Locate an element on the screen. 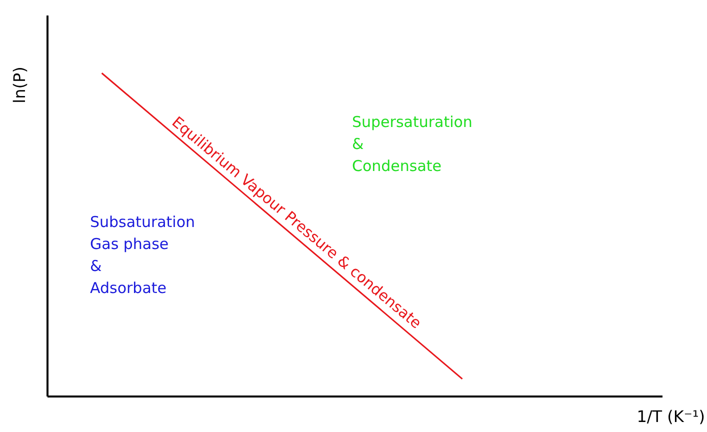 This screenshot has width=707, height=432. x-axis-title: 1/T (K⁻¹) is located at coordinates (670, 416).